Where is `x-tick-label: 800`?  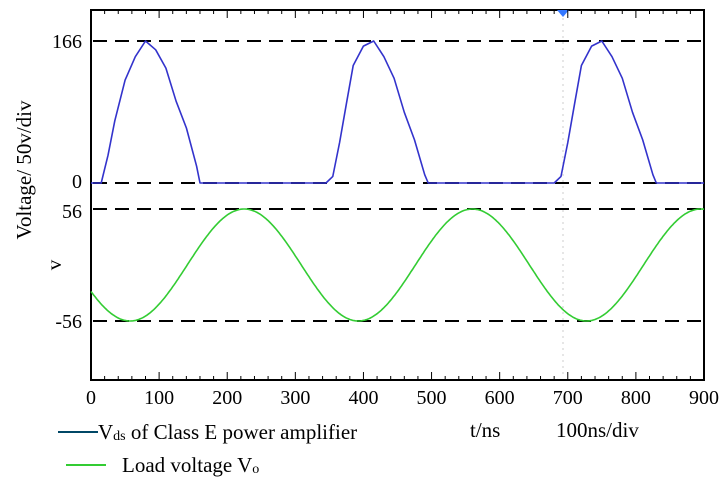
x-tick-label: 800 is located at coordinates (636, 398).